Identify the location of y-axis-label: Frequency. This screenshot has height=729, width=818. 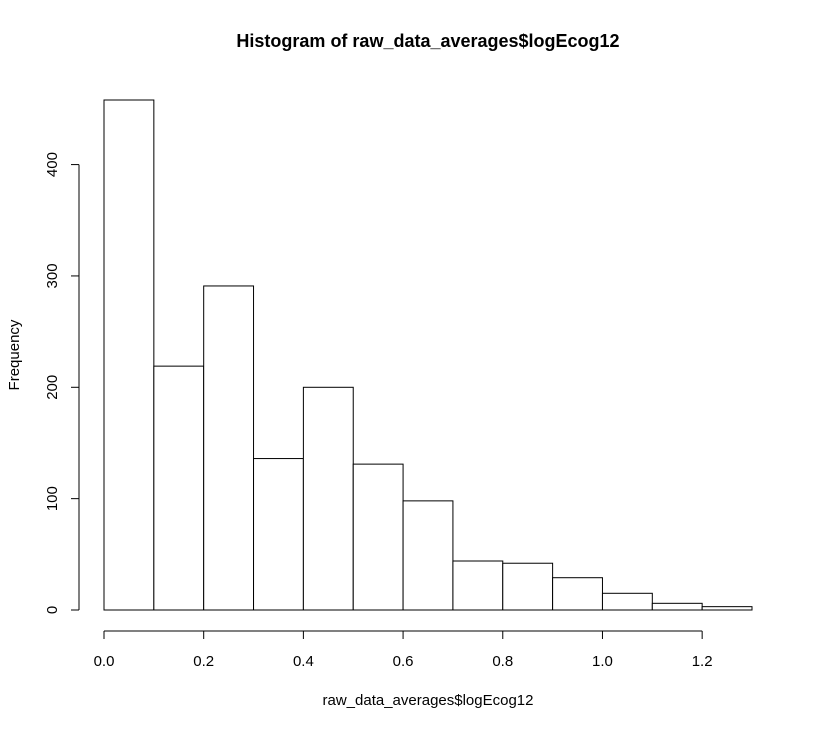
(14, 354).